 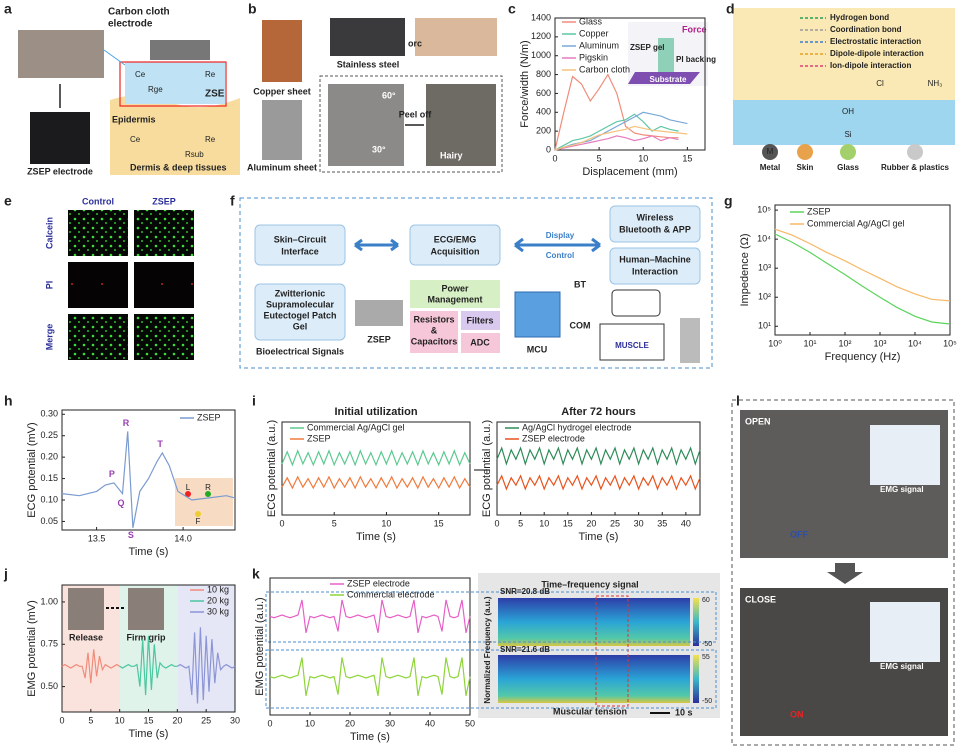 What do you see at coordinates (525, 83) in the screenshot?
I see `y-axis-label: Force/width (N/m)` at bounding box center [525, 83].